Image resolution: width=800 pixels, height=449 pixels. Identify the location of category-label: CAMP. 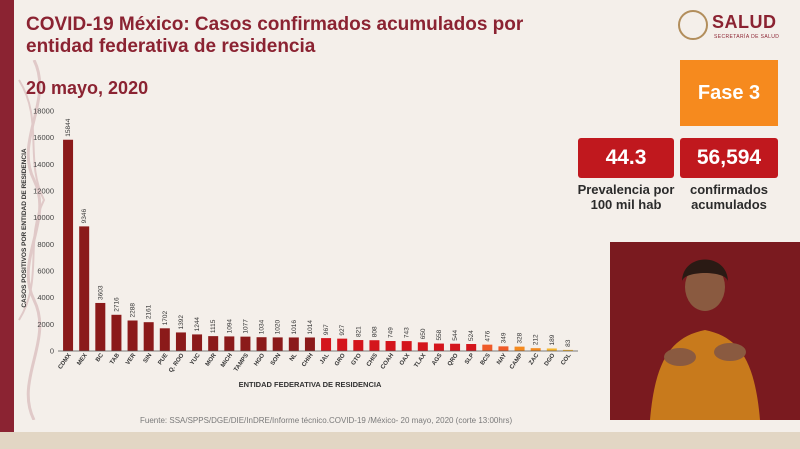
(516, 362).